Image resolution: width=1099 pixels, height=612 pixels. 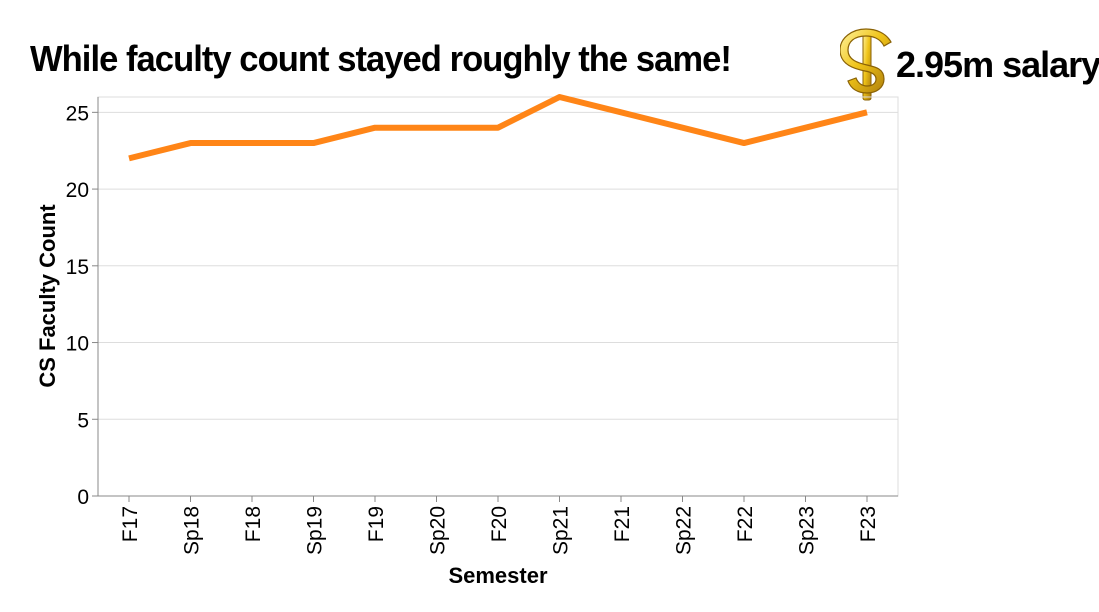 I want to click on y-tick-label: 25, so click(x=77, y=113).